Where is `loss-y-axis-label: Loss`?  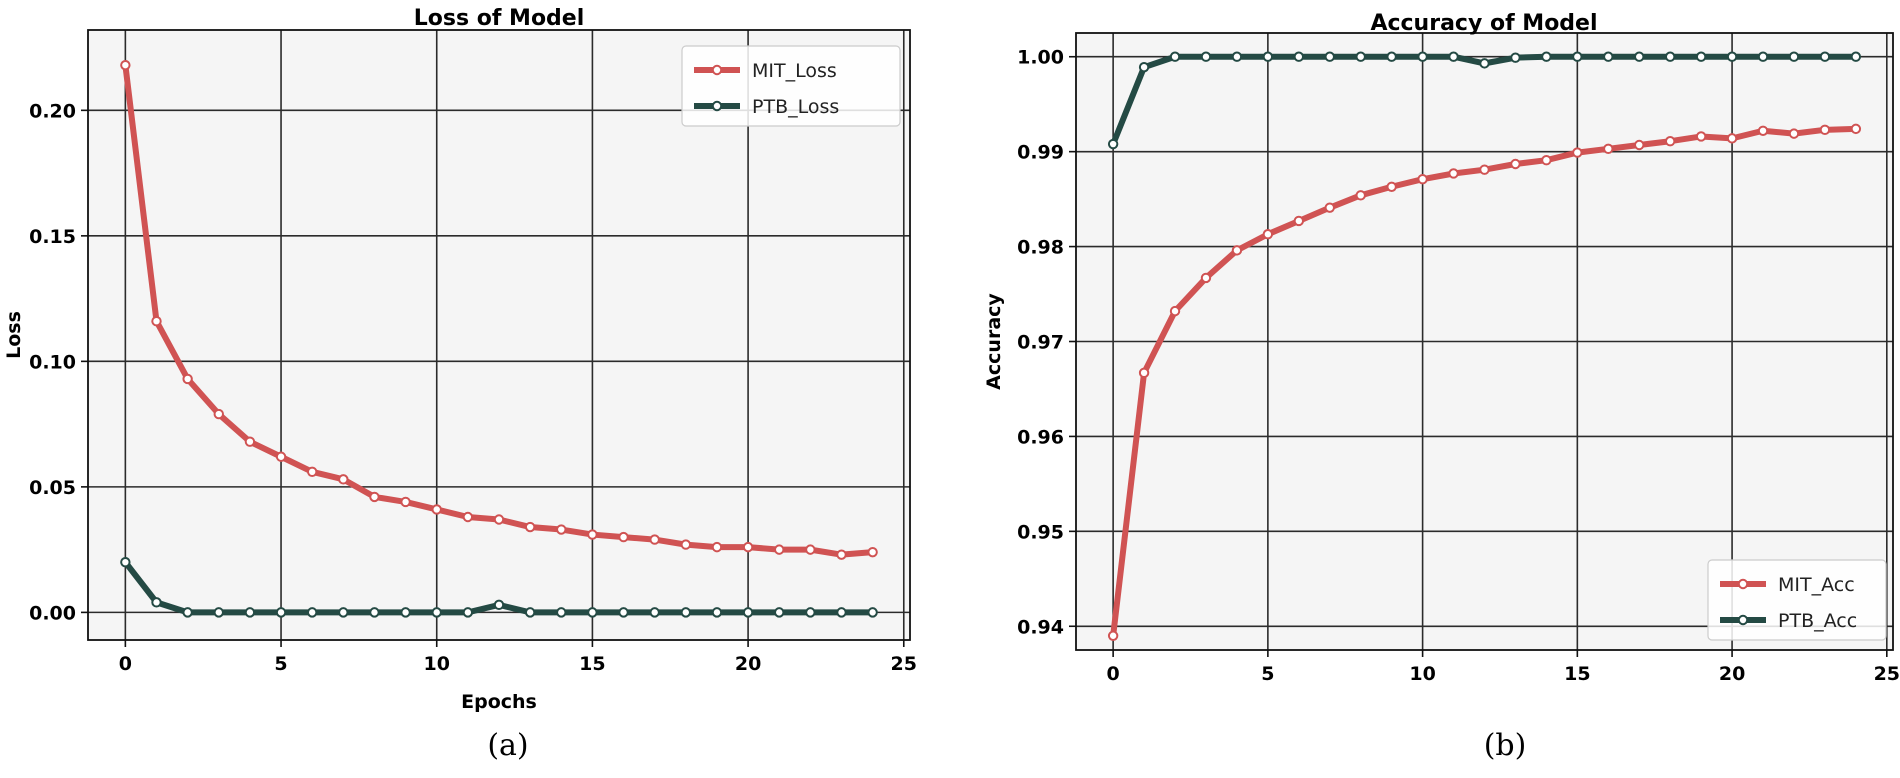
loss-y-axis-label: Loss is located at coordinates (14, 335).